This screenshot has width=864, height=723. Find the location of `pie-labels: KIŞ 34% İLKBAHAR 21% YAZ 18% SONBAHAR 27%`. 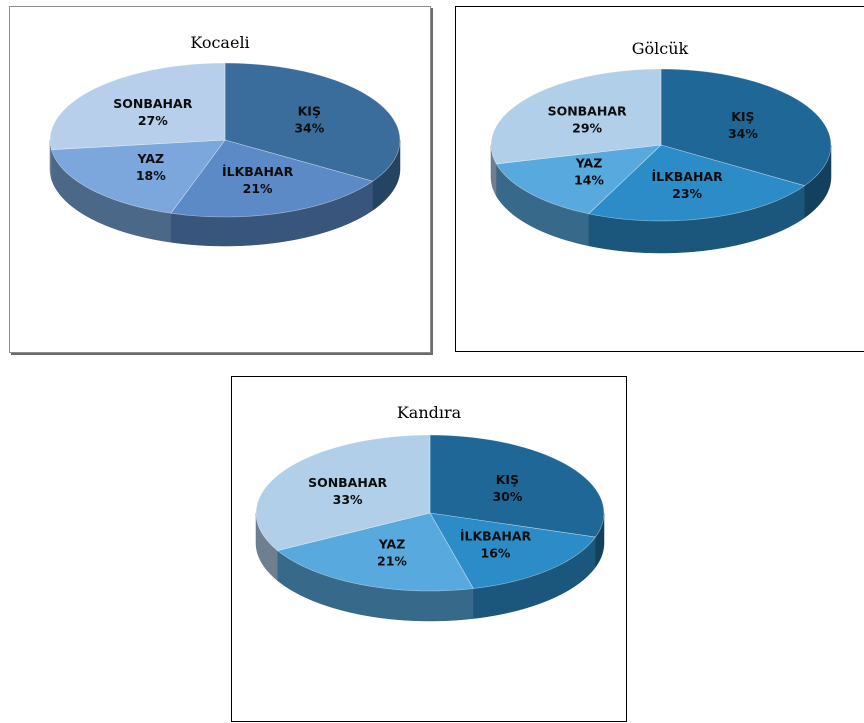

pie-labels: KIŞ 34% İLKBAHAR 21% YAZ 18% SONBAHAR 27% is located at coordinates (218, 146).